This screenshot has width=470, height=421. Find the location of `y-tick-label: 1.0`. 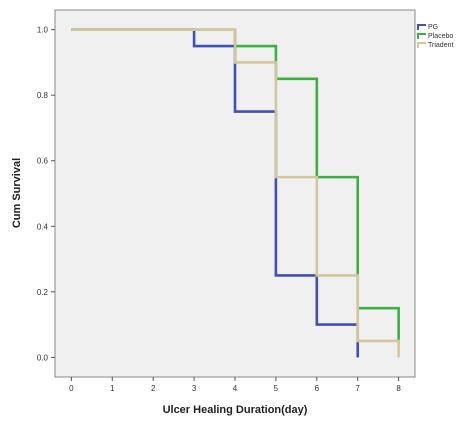

y-tick-label: 1.0 is located at coordinates (43, 30).